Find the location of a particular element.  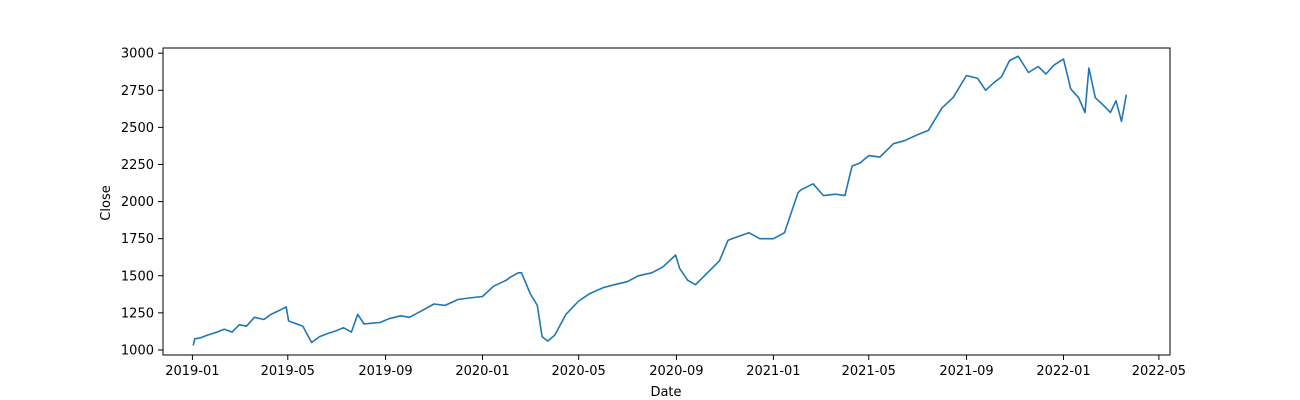

x-tick-label: 2021-05 is located at coordinates (869, 371).